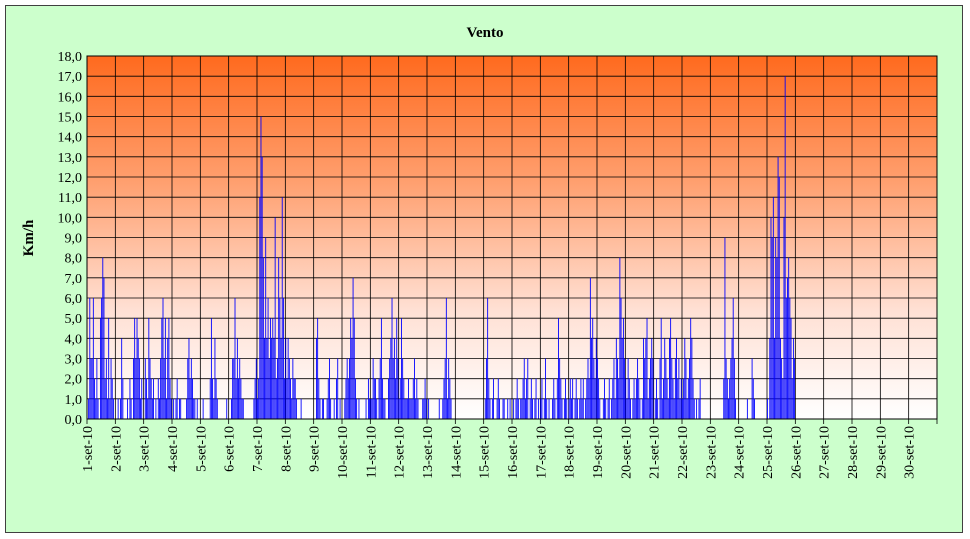  I want to click on x-tick-label: 10-set-10, so click(343, 452).